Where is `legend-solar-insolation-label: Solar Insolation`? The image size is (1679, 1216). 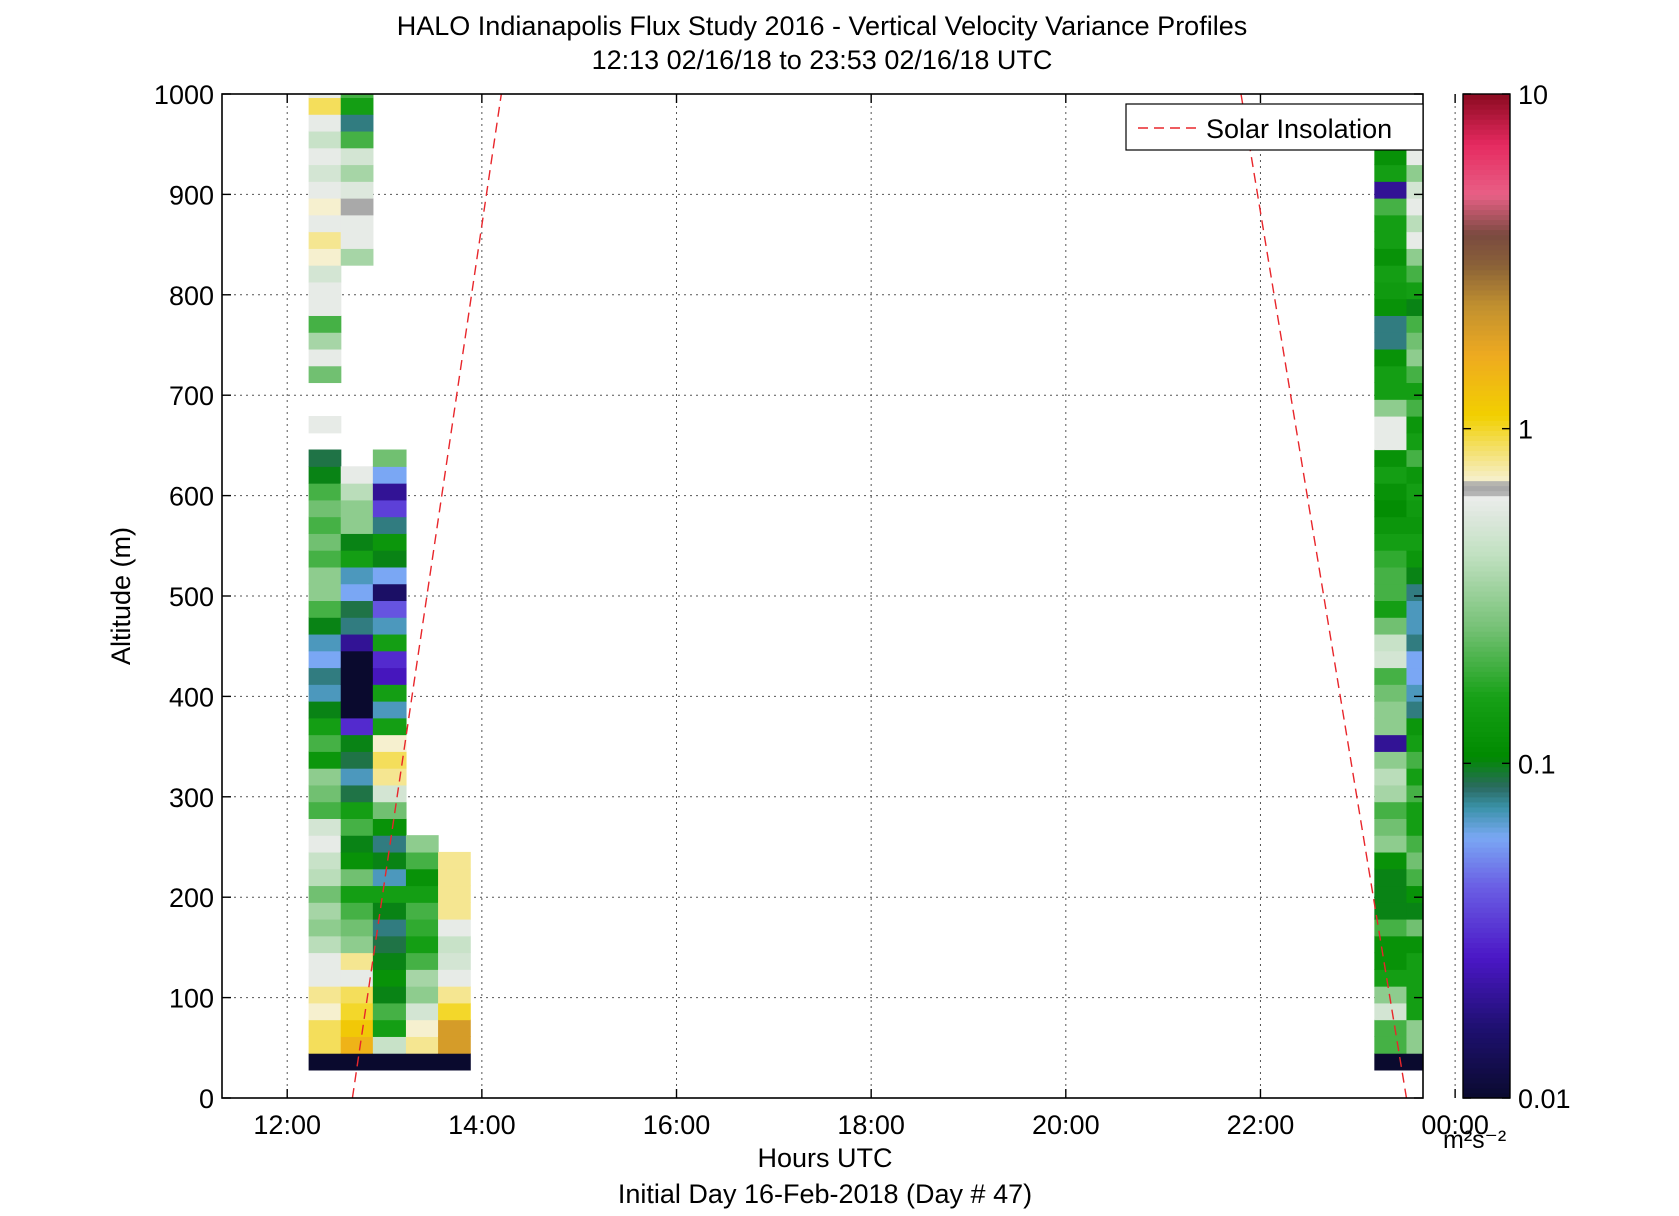
legend-solar-insolation-label: Solar Insolation is located at coordinates (1299, 129).